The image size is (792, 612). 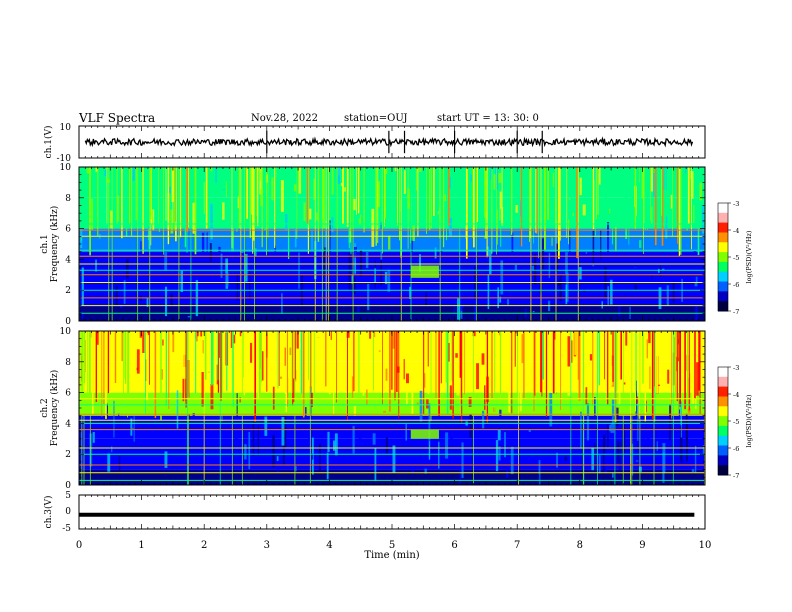 I want to click on spectrum-channel-label: ch.1, so click(x=45, y=243).